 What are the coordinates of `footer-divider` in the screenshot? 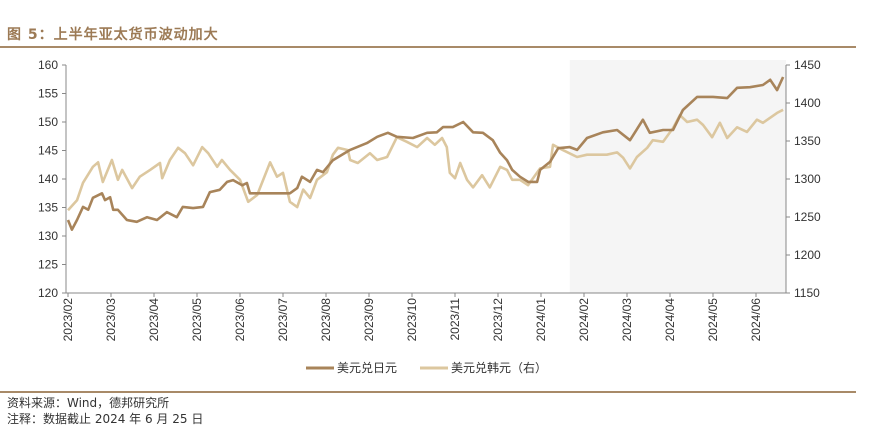 It's located at (428, 392).